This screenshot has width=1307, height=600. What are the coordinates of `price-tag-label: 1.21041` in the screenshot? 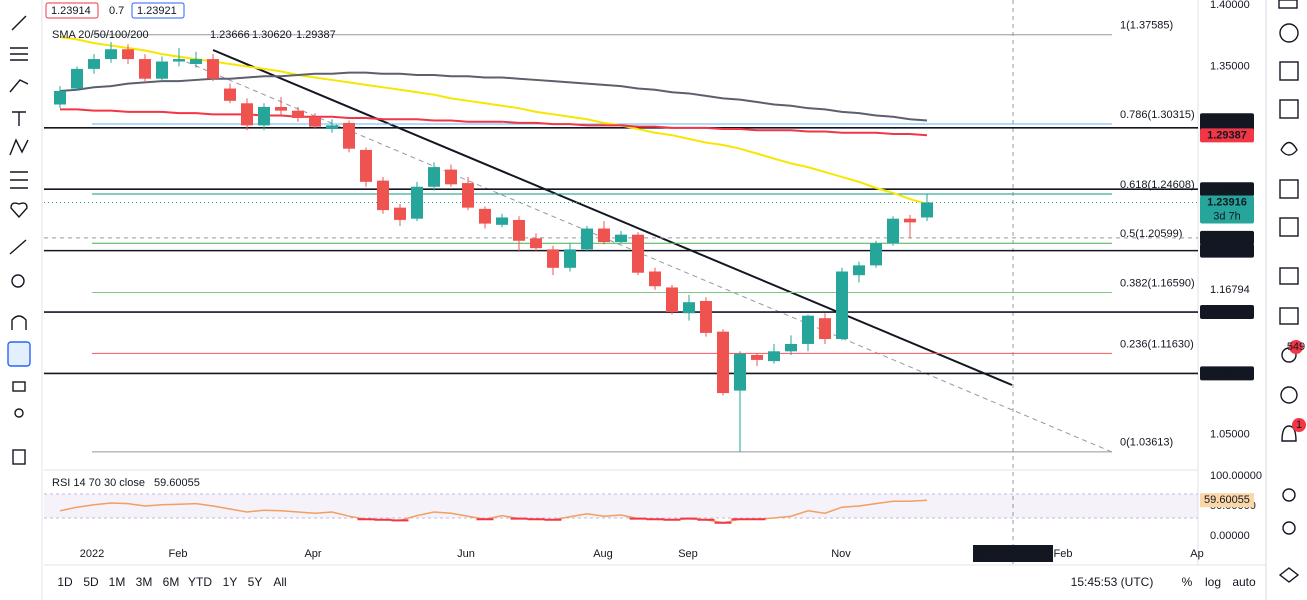 It's located at (1227, 238).